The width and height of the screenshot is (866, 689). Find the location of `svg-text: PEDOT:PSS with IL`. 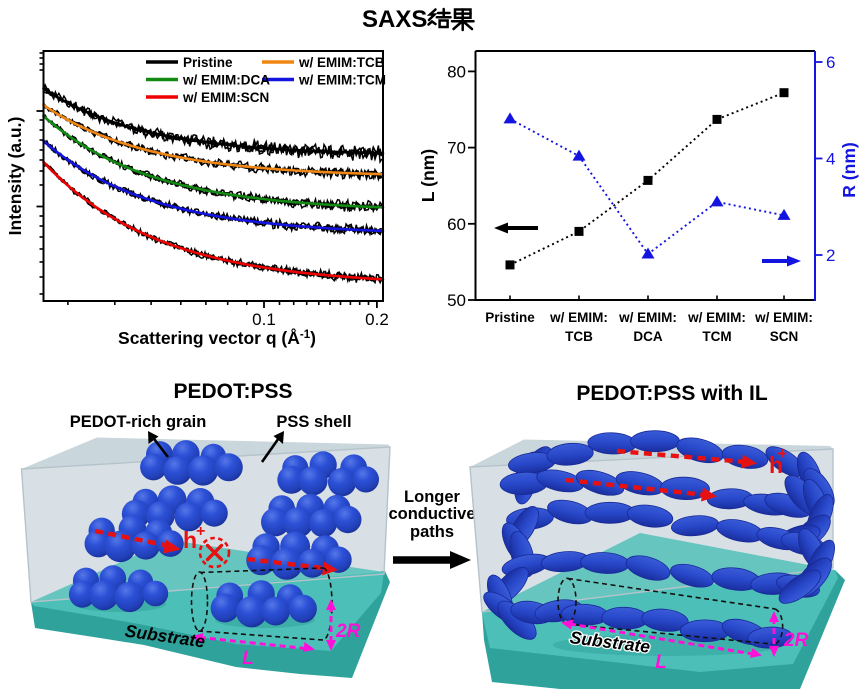

svg-text: PEDOT:PSS with IL is located at coordinates (672, 393).